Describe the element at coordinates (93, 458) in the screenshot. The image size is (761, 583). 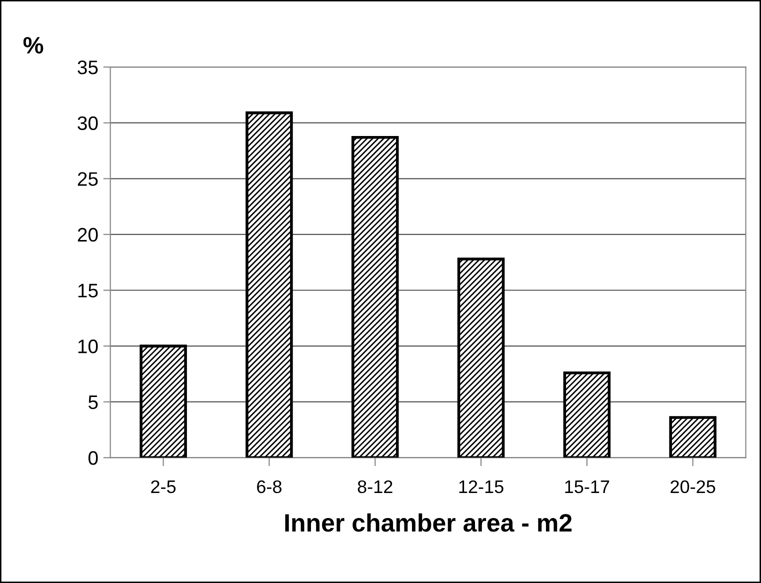
I see `y-tick-label: 0` at that location.